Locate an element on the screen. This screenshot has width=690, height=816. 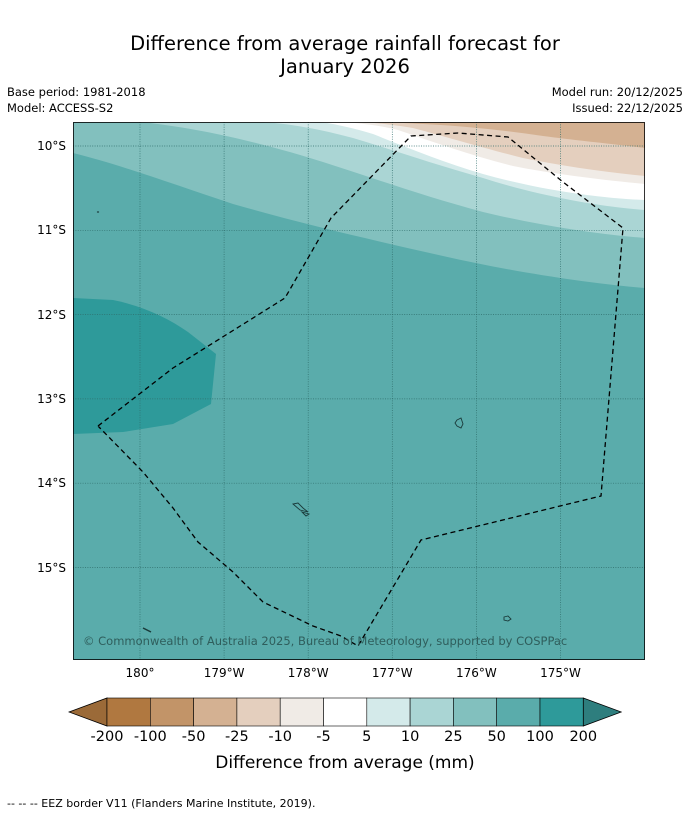
longitude-label: 180° is located at coordinates (140, 673).